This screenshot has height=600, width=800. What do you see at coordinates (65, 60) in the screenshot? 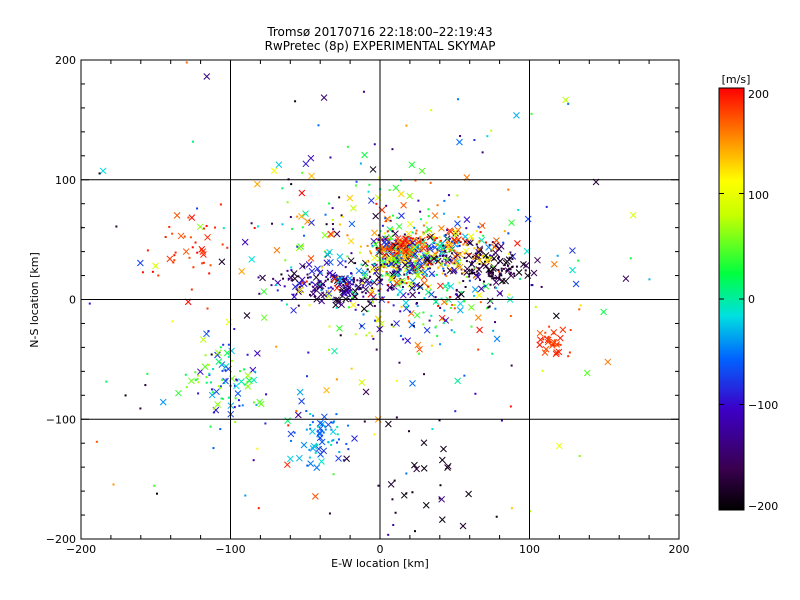
I see `y-tick-label: 200` at bounding box center [65, 60].